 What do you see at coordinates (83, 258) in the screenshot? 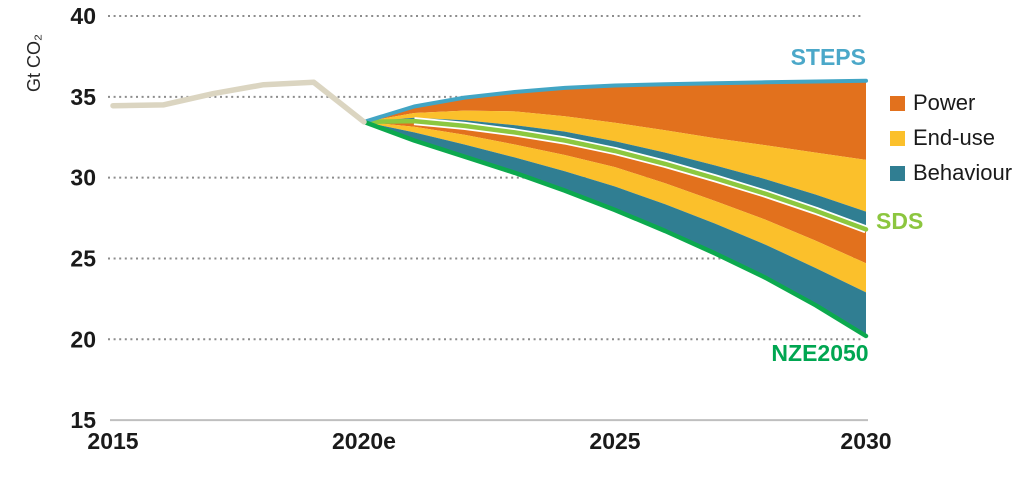
I see `y-tick-label-25: 25` at bounding box center [83, 258].